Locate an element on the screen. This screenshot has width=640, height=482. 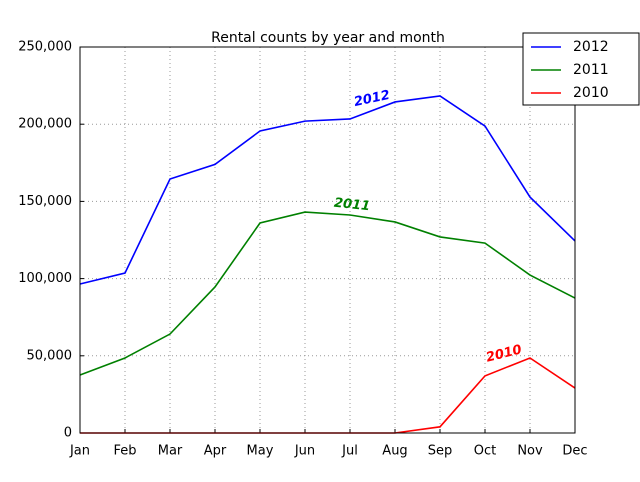
x-tick-label: Feb is located at coordinates (124, 451).